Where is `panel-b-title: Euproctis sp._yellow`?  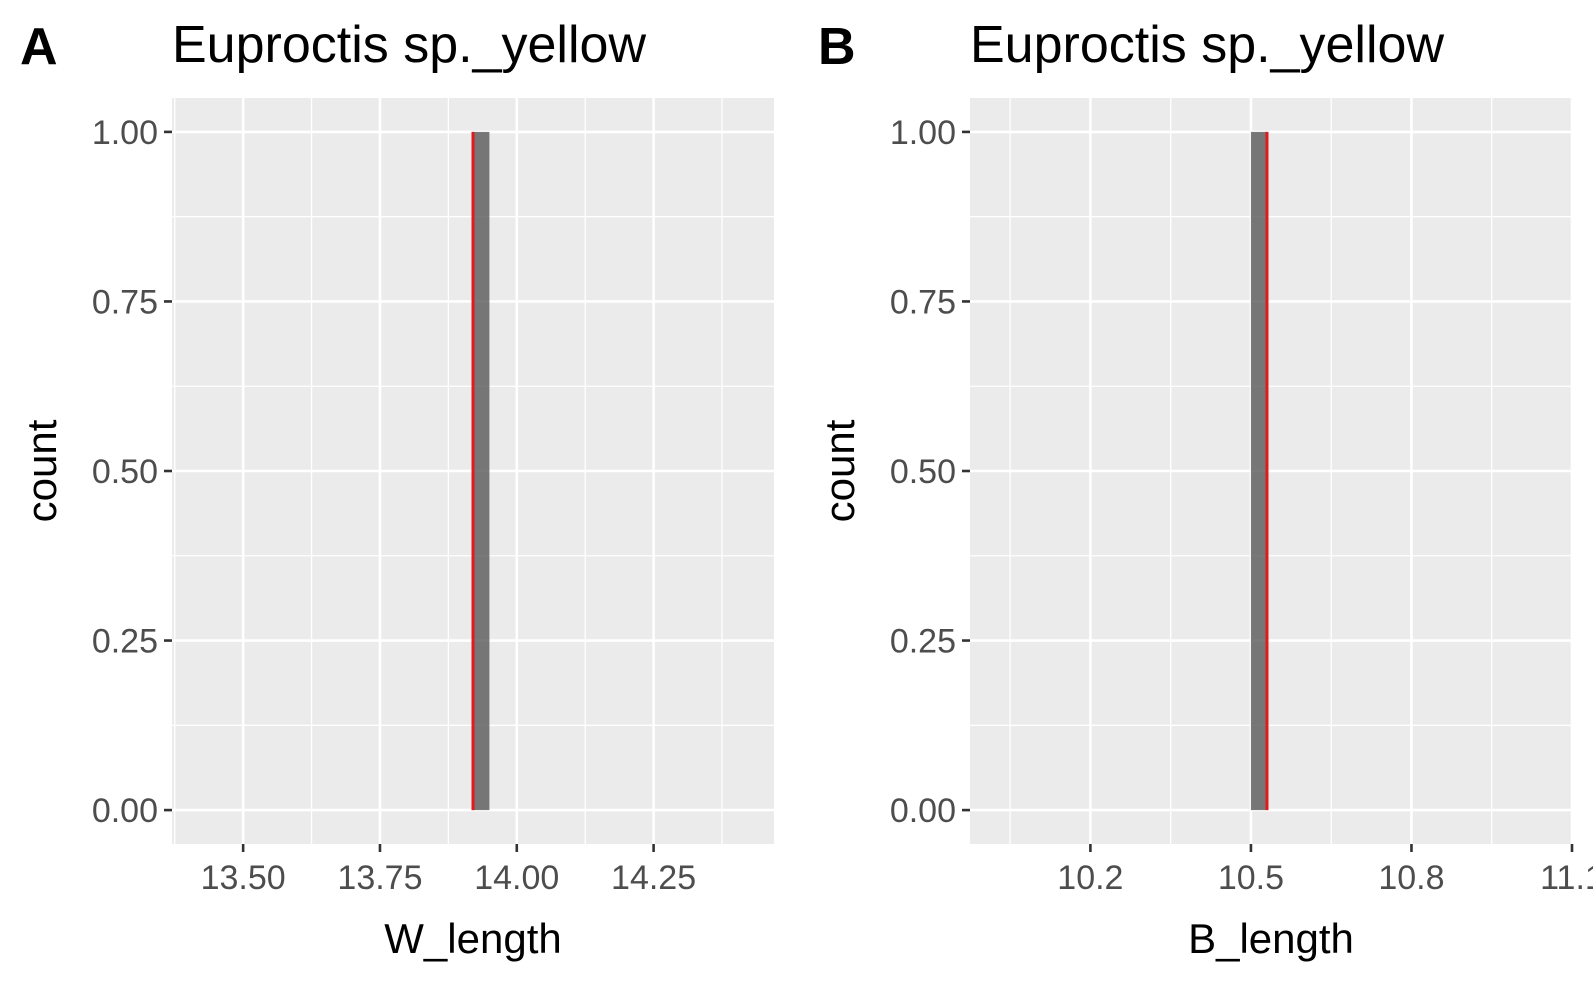
panel-b-title: Euproctis sp._yellow is located at coordinates (1207, 45).